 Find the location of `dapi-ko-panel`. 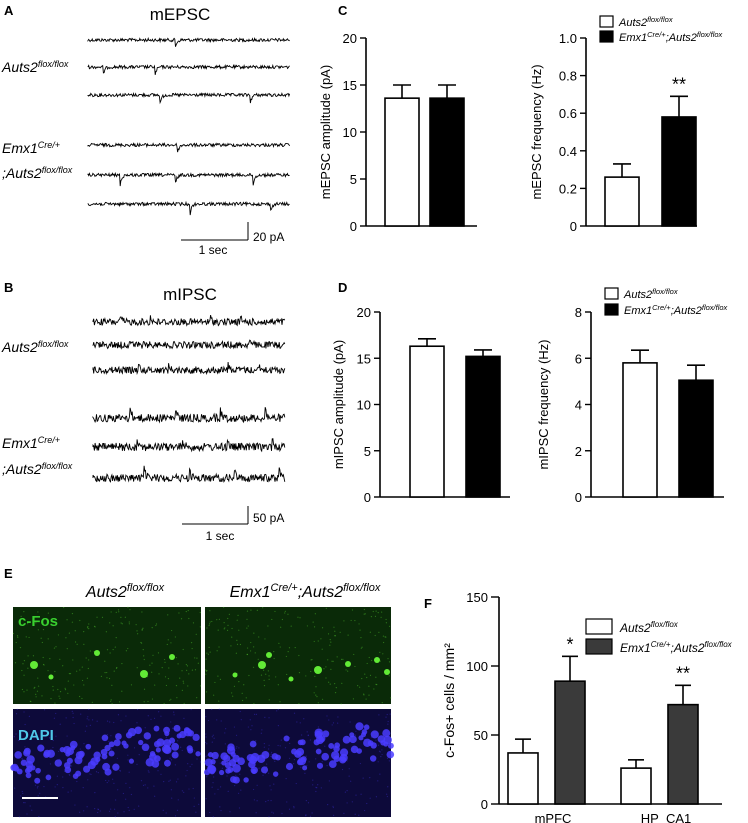

dapi-ko-panel is located at coordinates (299, 763).